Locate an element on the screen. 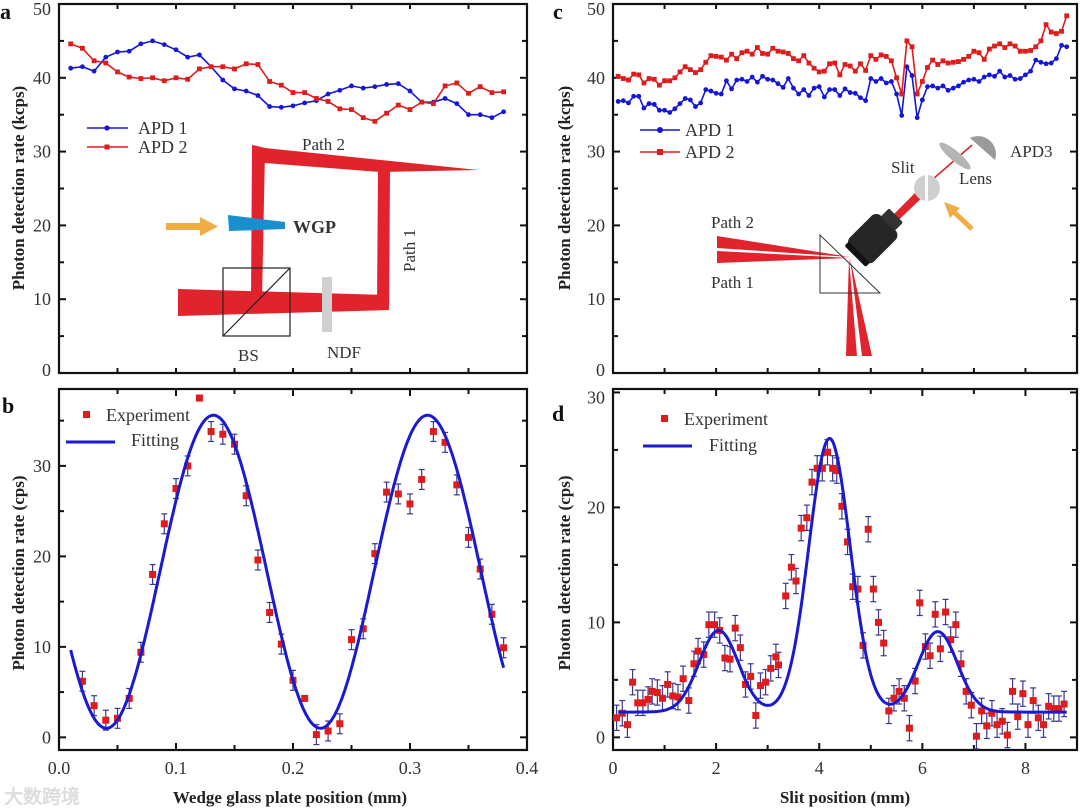 The height and width of the screenshot is (808, 1080). series-apd2 is located at coordinates (287, 82).